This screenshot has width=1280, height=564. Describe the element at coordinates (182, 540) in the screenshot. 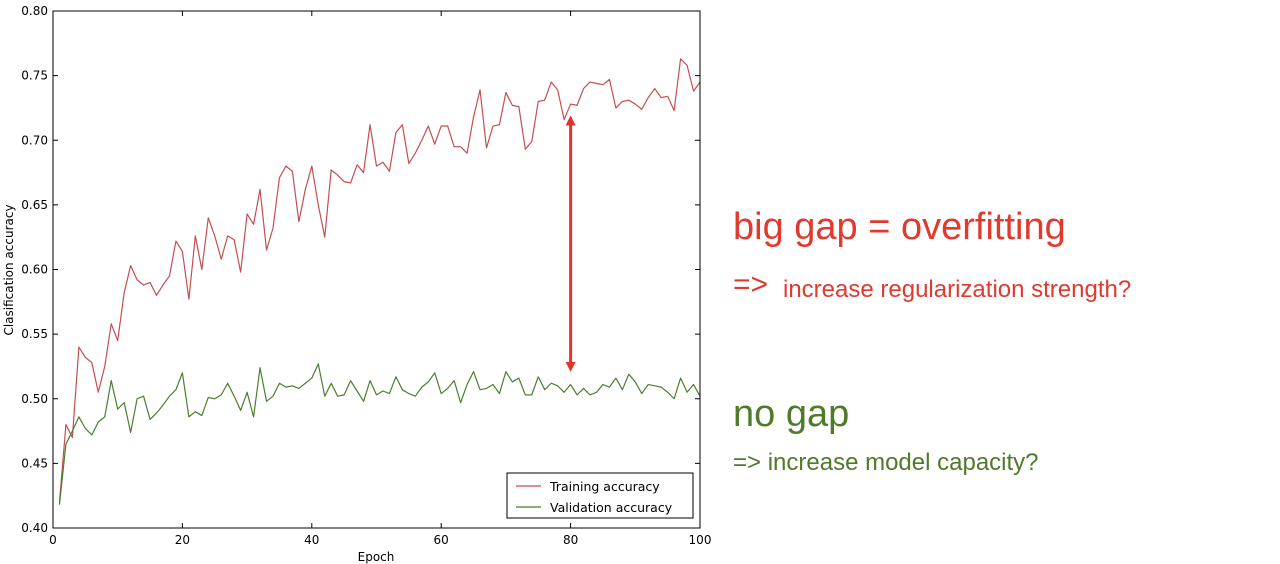

I see `x-tick-label: 20` at that location.